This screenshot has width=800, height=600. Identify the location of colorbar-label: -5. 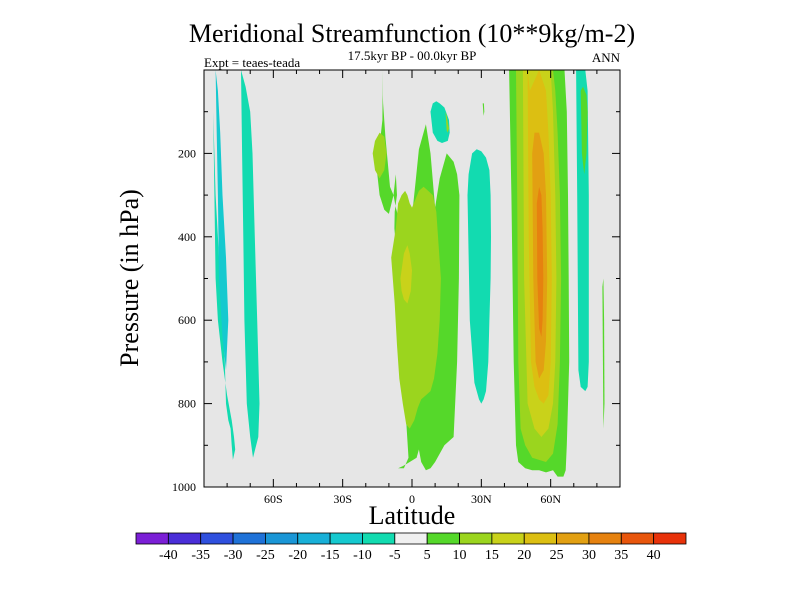
(395, 555).